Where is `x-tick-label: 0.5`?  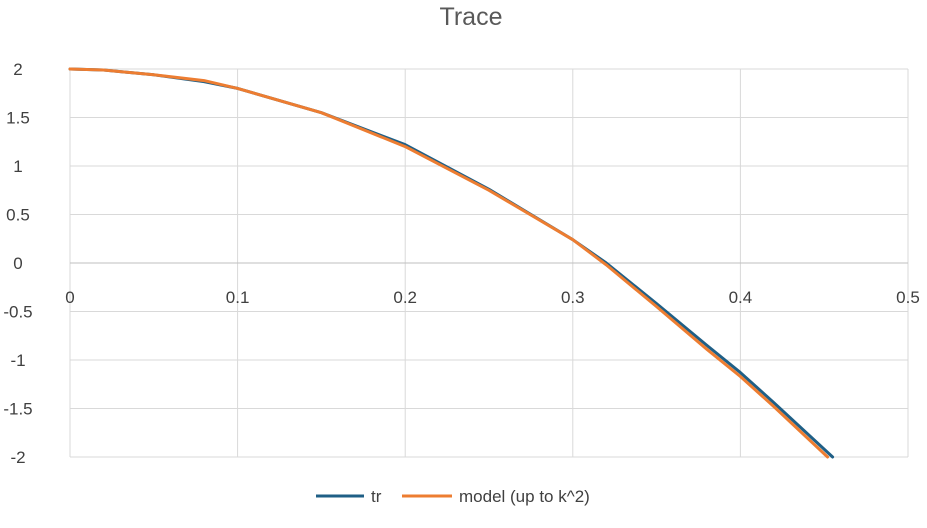 x-tick-label: 0.5 is located at coordinates (908, 297).